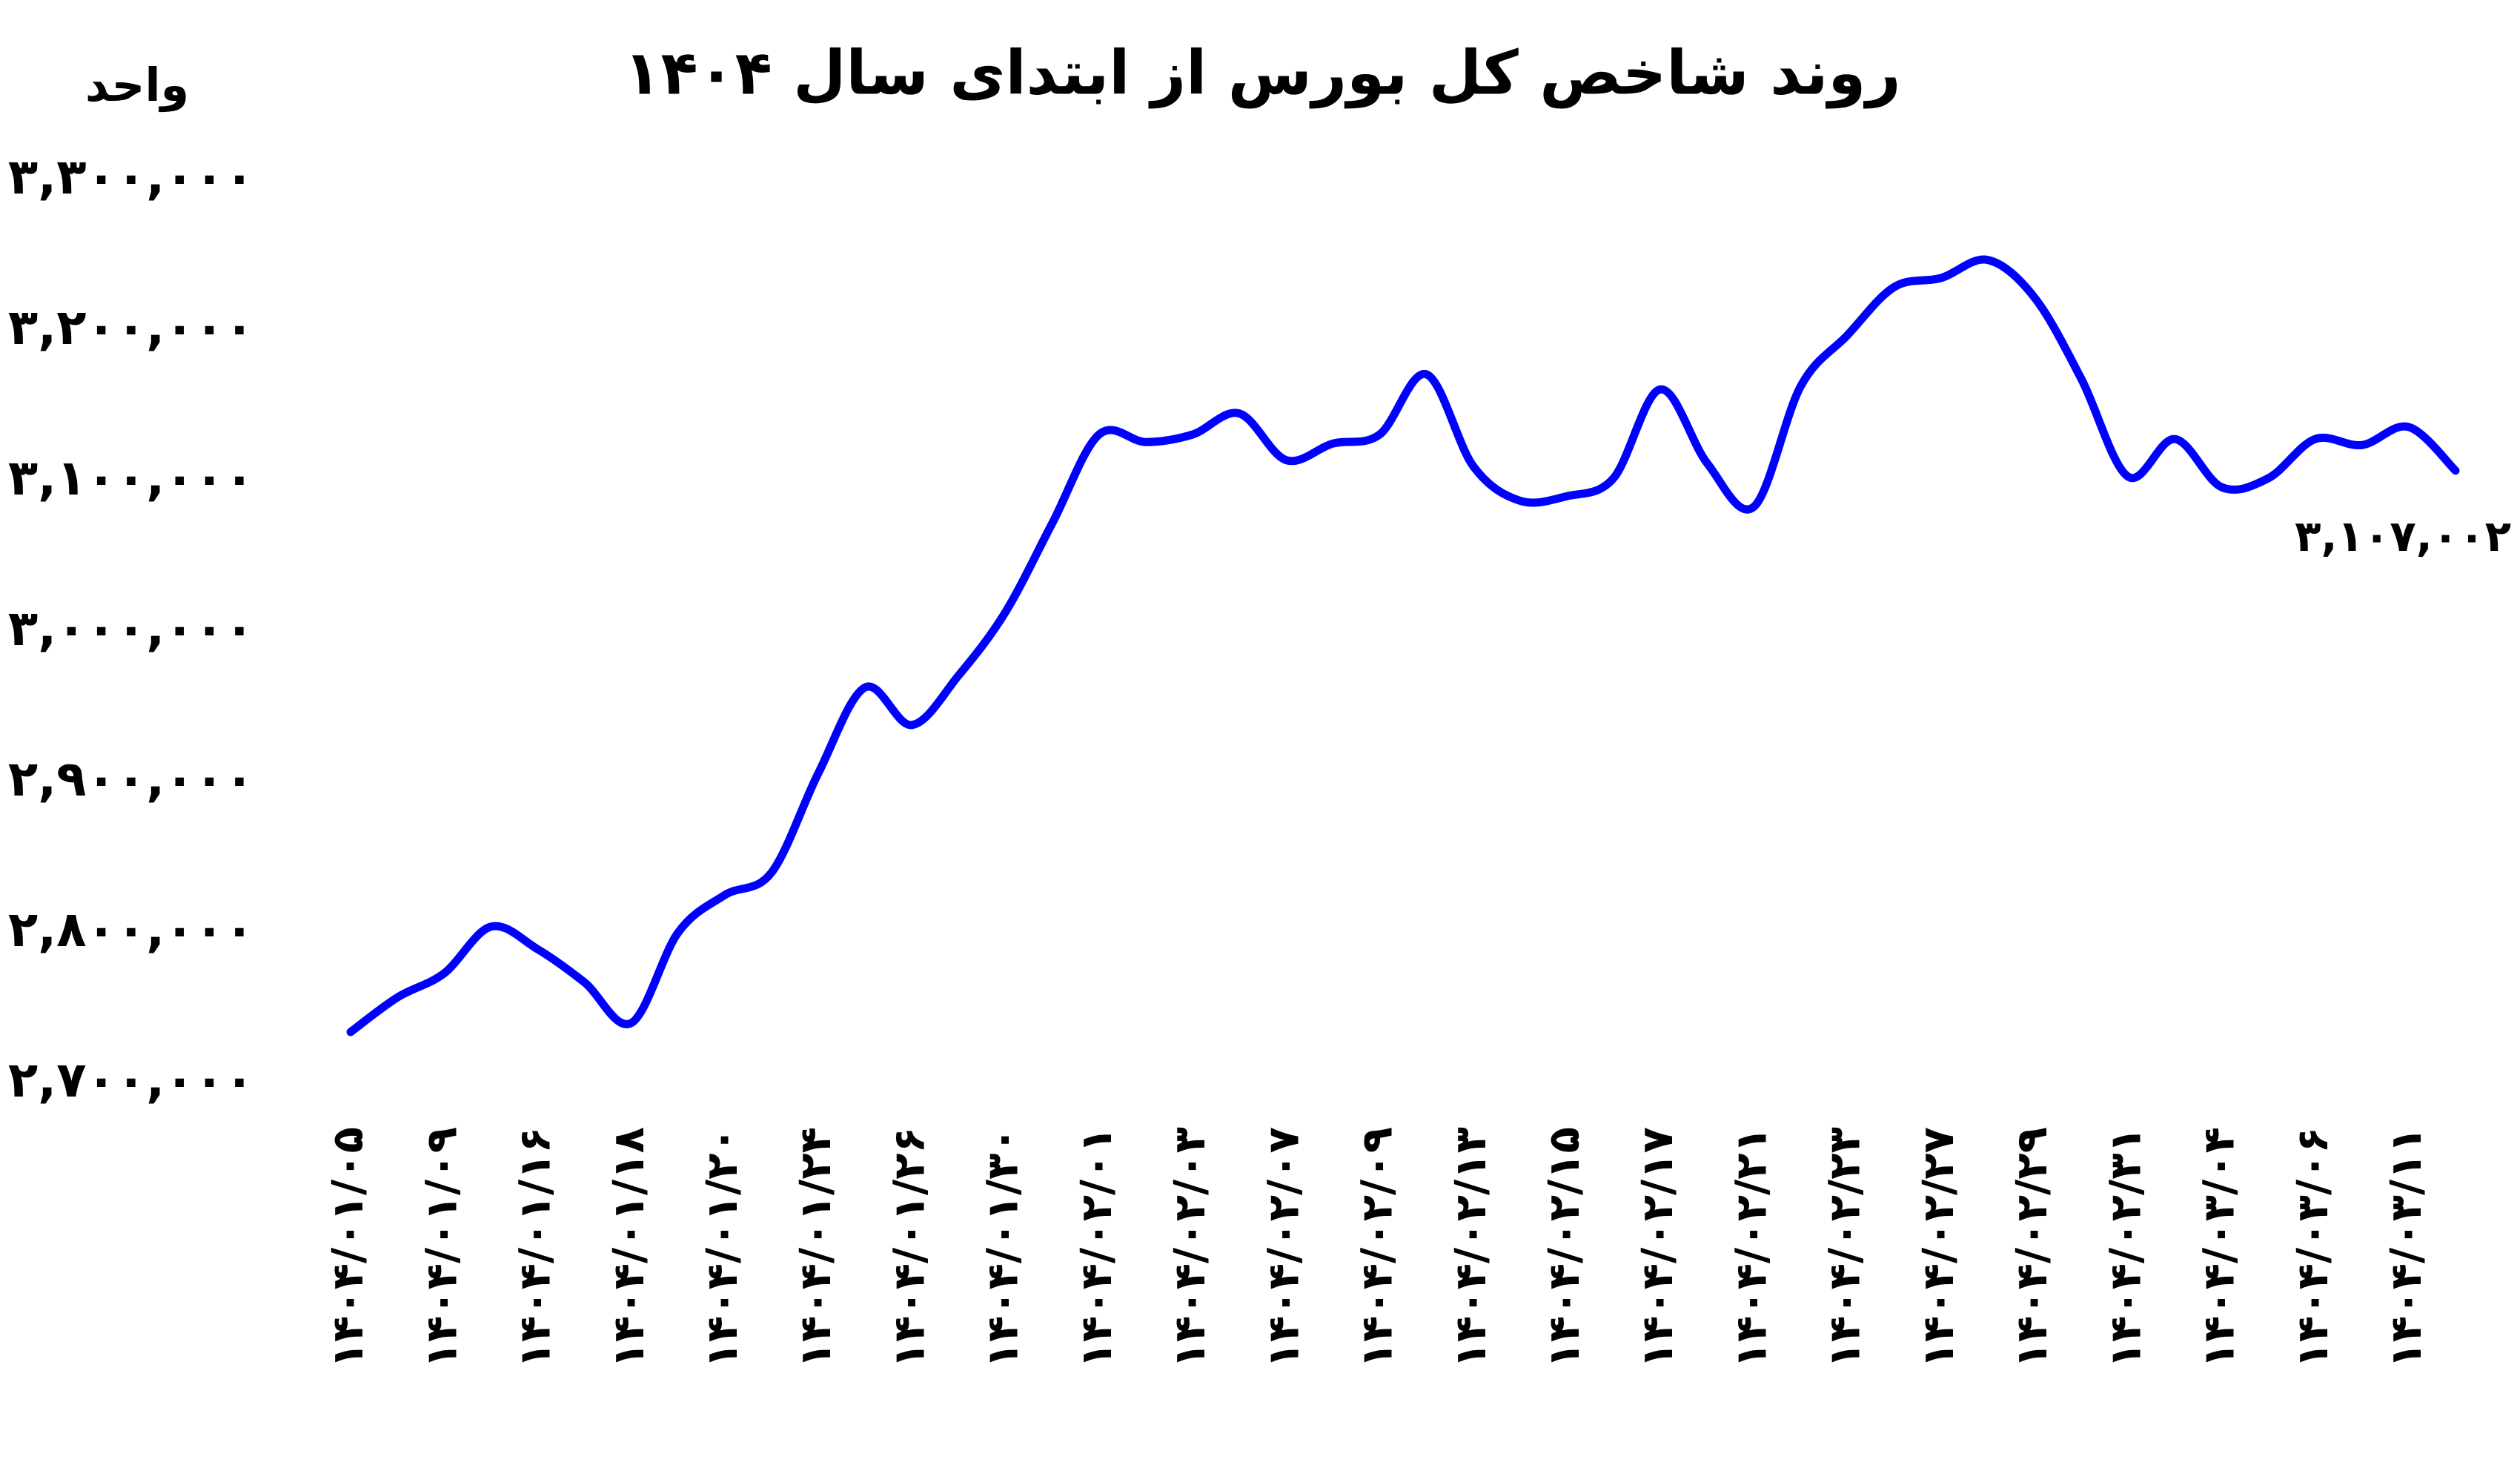  Describe the element at coordinates (441, 1248) in the screenshot. I see `x-tick-label: ۱۴۰۴/۰۱/۰۹` at that location.